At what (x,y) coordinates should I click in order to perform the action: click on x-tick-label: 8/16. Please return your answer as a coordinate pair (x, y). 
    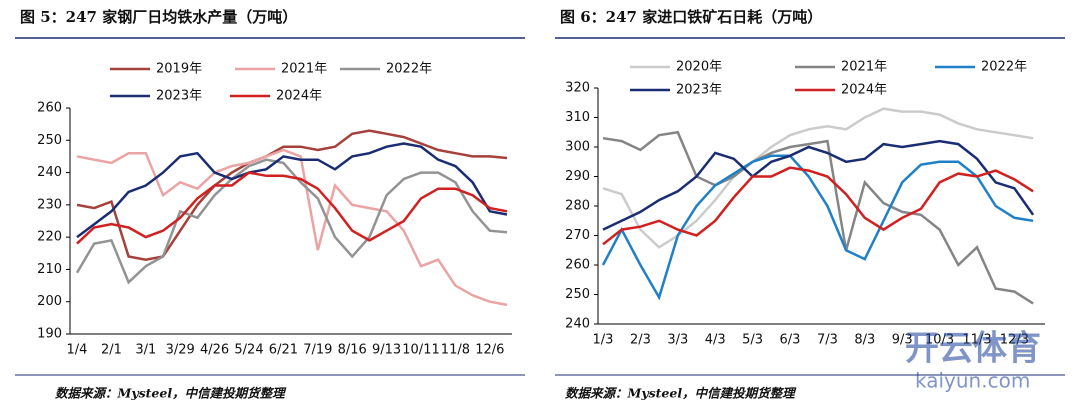
    Looking at the image, I should click on (352, 350).